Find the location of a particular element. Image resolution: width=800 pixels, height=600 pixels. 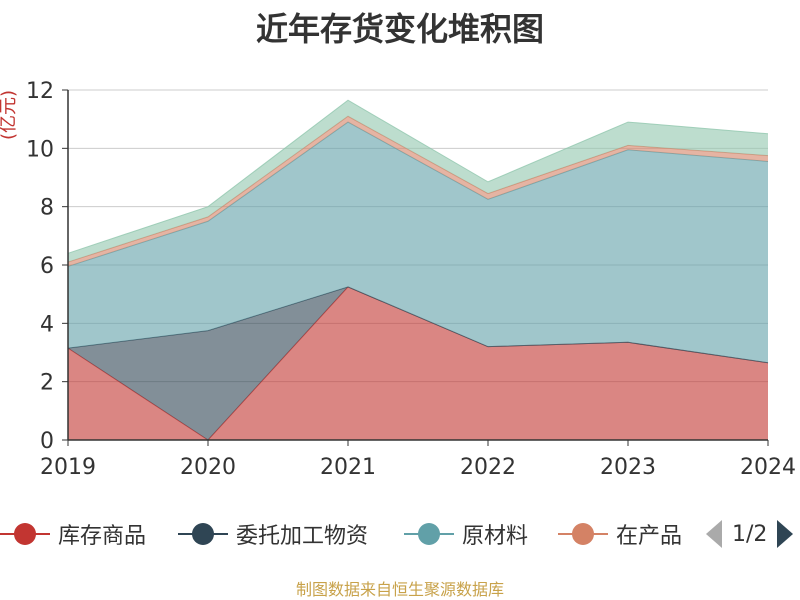

source-note: 制图数据来自恒生聚源数据库 is located at coordinates (399, 589).